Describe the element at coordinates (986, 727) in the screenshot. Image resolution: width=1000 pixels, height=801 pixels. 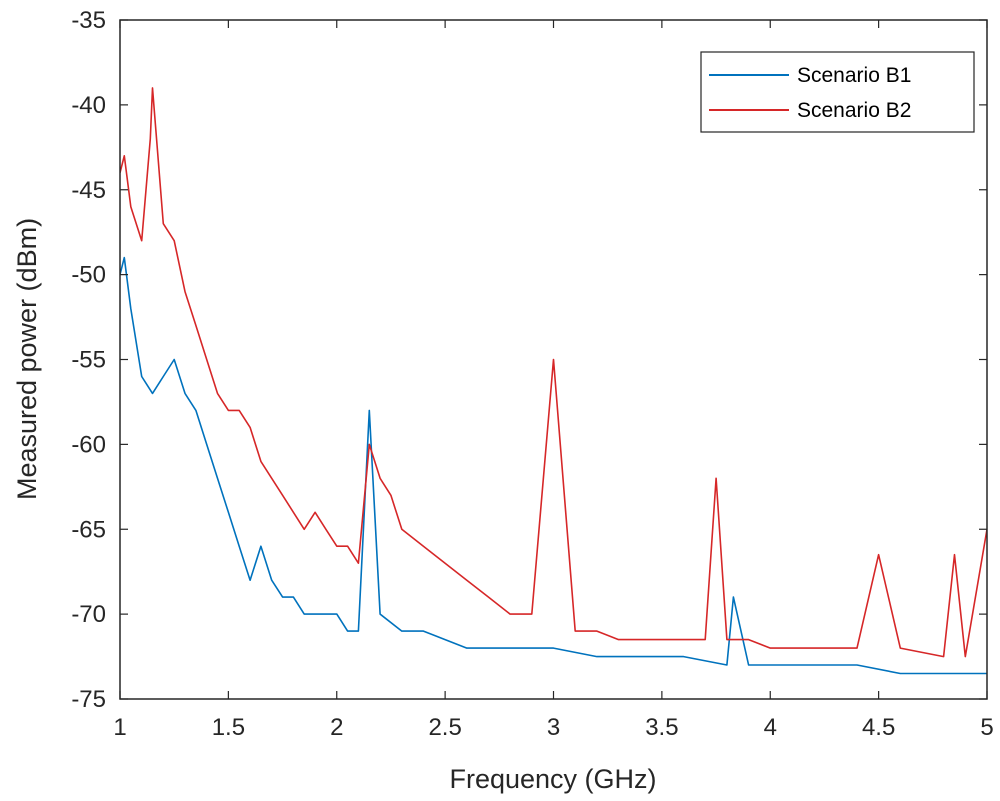
I see `x-tick-label: 5` at that location.